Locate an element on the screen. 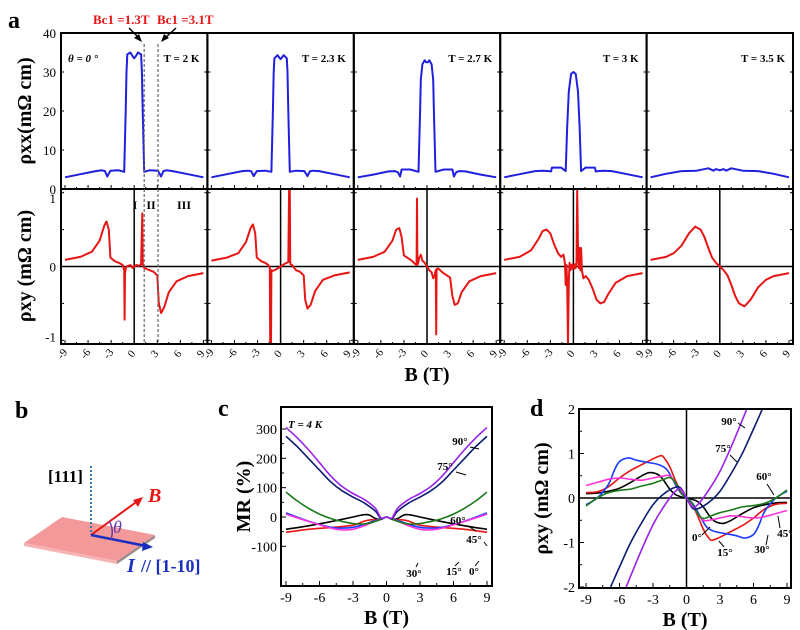  panel-a-column-4: -9 -6 -3 0 3 6 9T = 3 K is located at coordinates (571, 196).